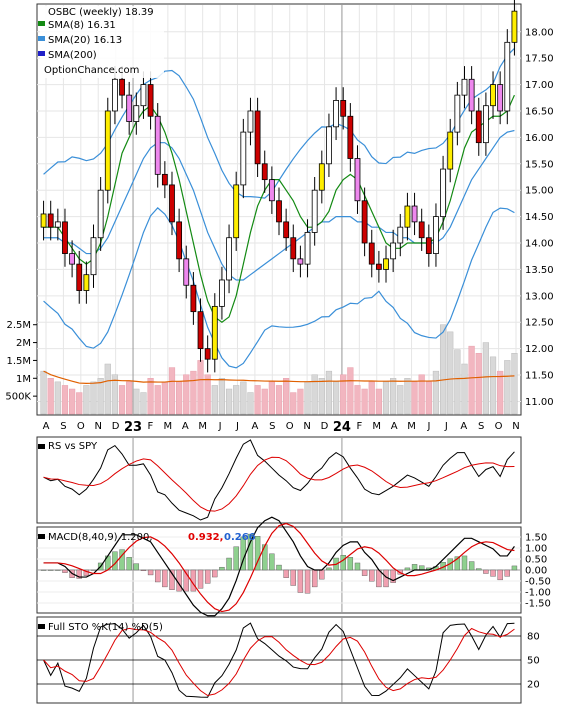 Image resolution: width=566 pixels, height=706 pixels. I want to click on price-tick-label: 16.00, so click(539, 138).